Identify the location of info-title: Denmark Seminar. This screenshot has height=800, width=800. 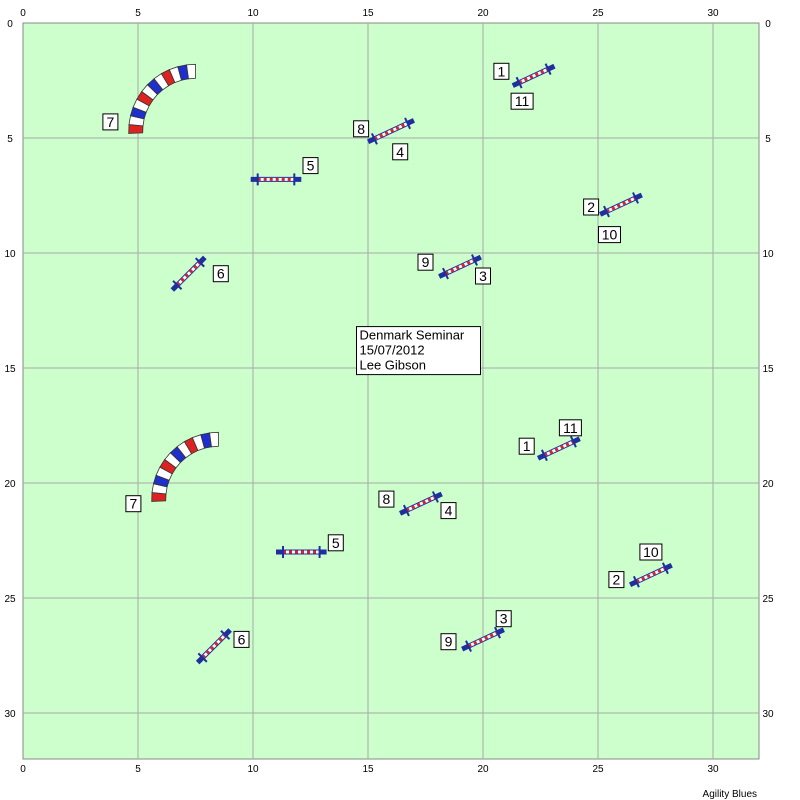
(412, 335).